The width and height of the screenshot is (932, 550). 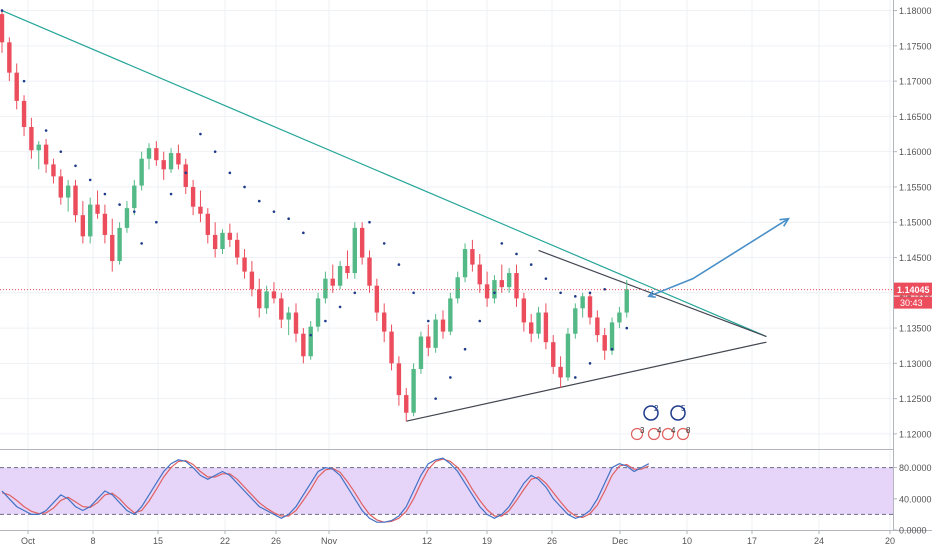 I want to click on time-tick-label: 22, so click(x=225, y=541).